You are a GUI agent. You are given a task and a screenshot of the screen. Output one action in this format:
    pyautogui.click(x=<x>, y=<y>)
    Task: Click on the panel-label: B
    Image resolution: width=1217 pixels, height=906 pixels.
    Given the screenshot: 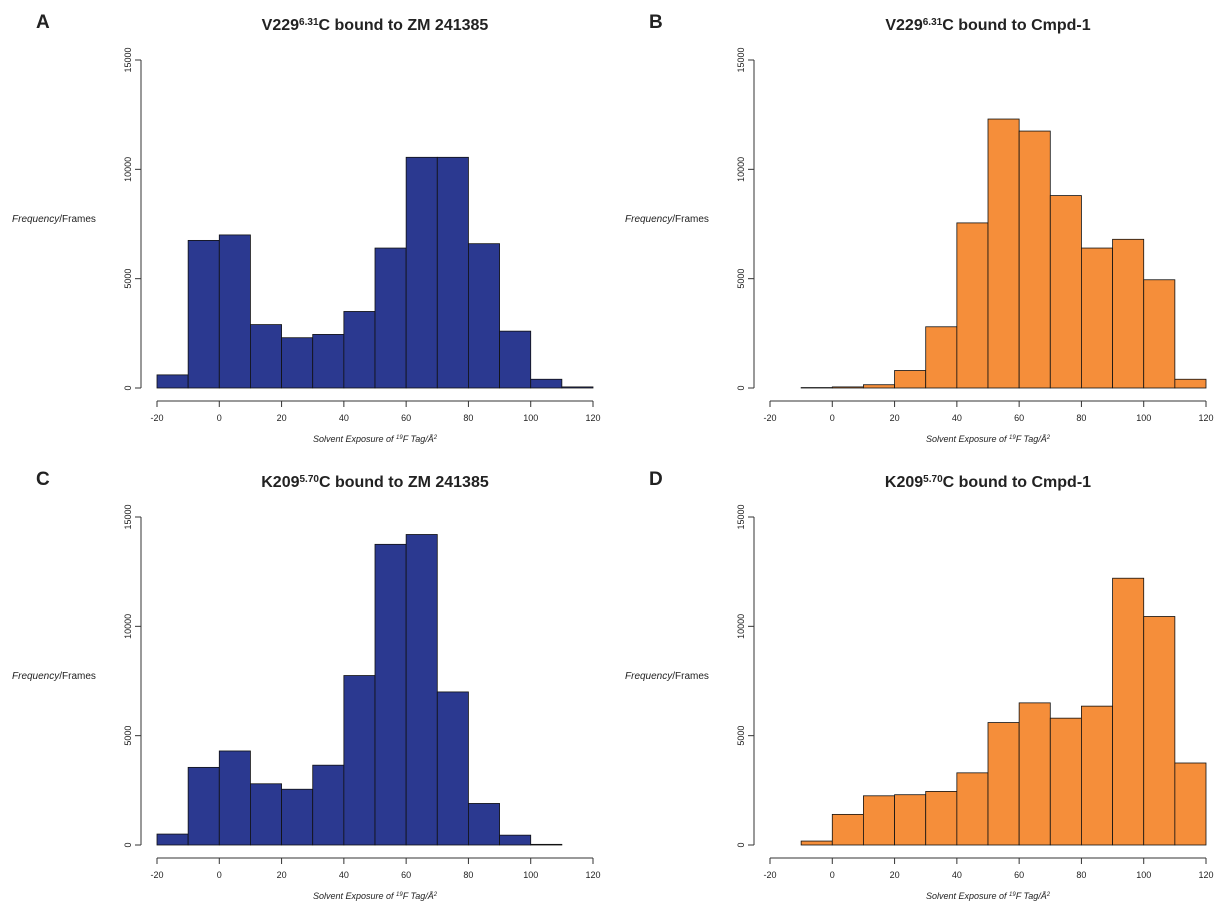 What is the action you would take?
    pyautogui.click(x=656, y=22)
    